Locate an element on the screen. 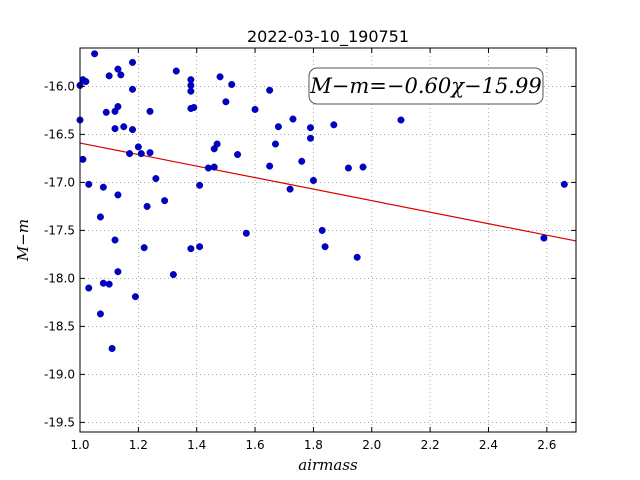 This screenshot has height=480, width=640. y-tick-label: -19.0 is located at coordinates (59, 374).